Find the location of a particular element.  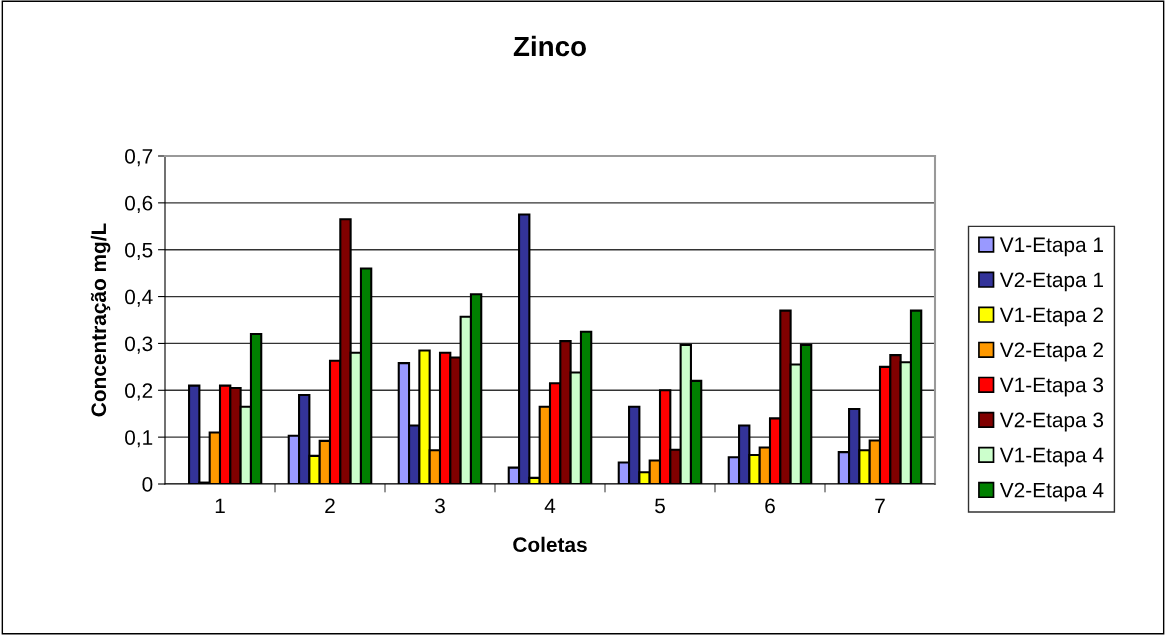

chart-title: Zinco is located at coordinates (549, 46).